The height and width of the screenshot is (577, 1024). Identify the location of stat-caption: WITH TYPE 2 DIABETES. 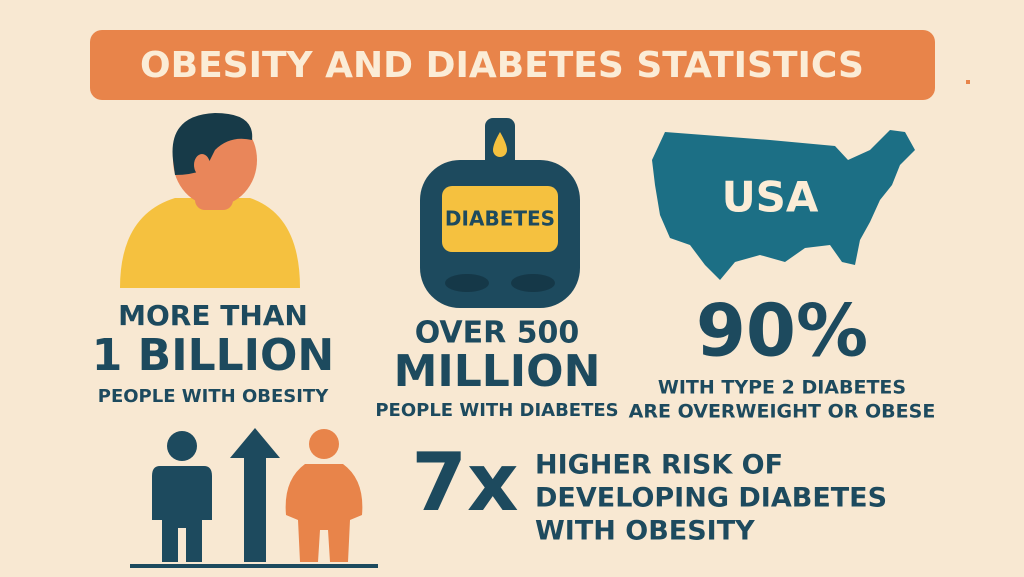
(782, 388).